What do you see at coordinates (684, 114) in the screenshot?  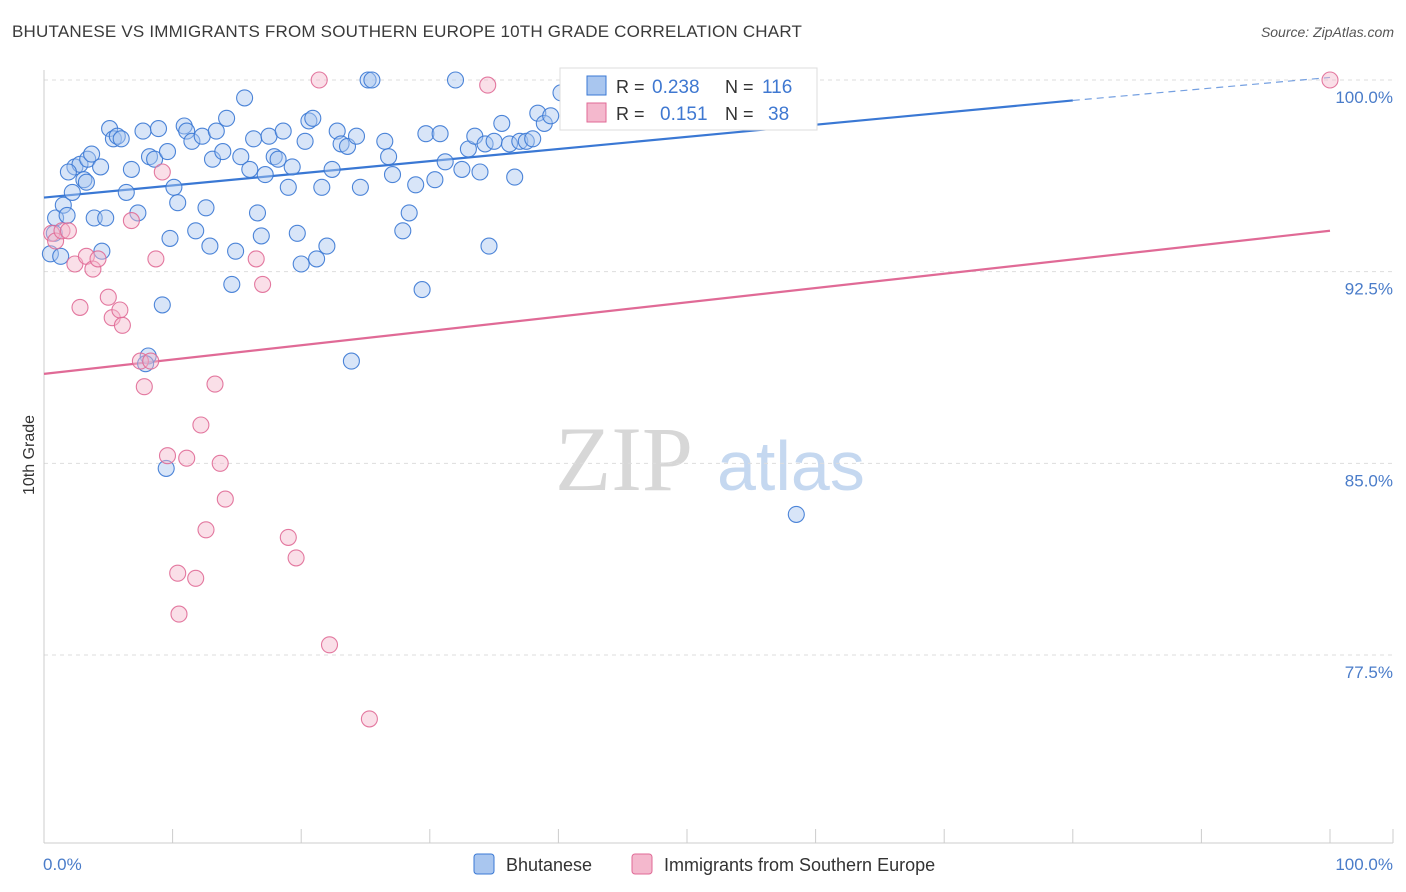 I see `stats-r-value-pink: 0.151` at bounding box center [684, 114].